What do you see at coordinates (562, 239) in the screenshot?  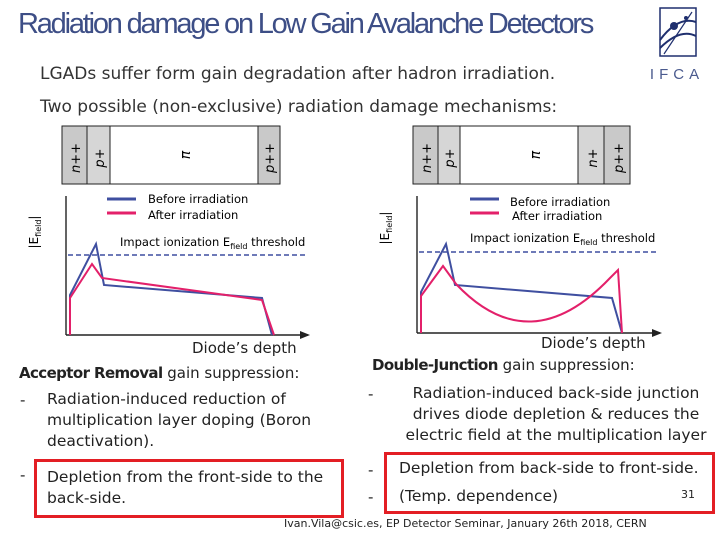 I see `right-threshold-label: Impact ionization Efield threshold` at bounding box center [562, 239].